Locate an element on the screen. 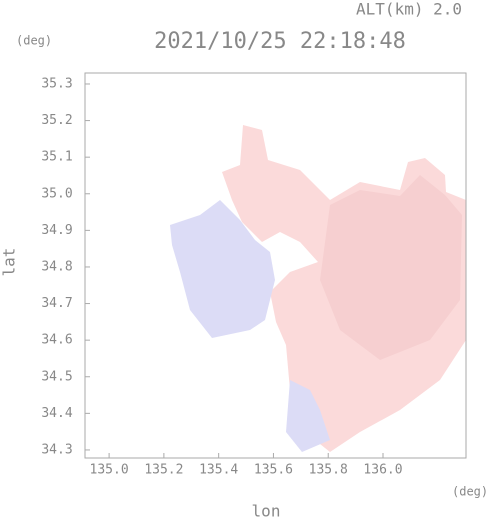  y-tick-label: 35.0 is located at coordinates (56, 193).